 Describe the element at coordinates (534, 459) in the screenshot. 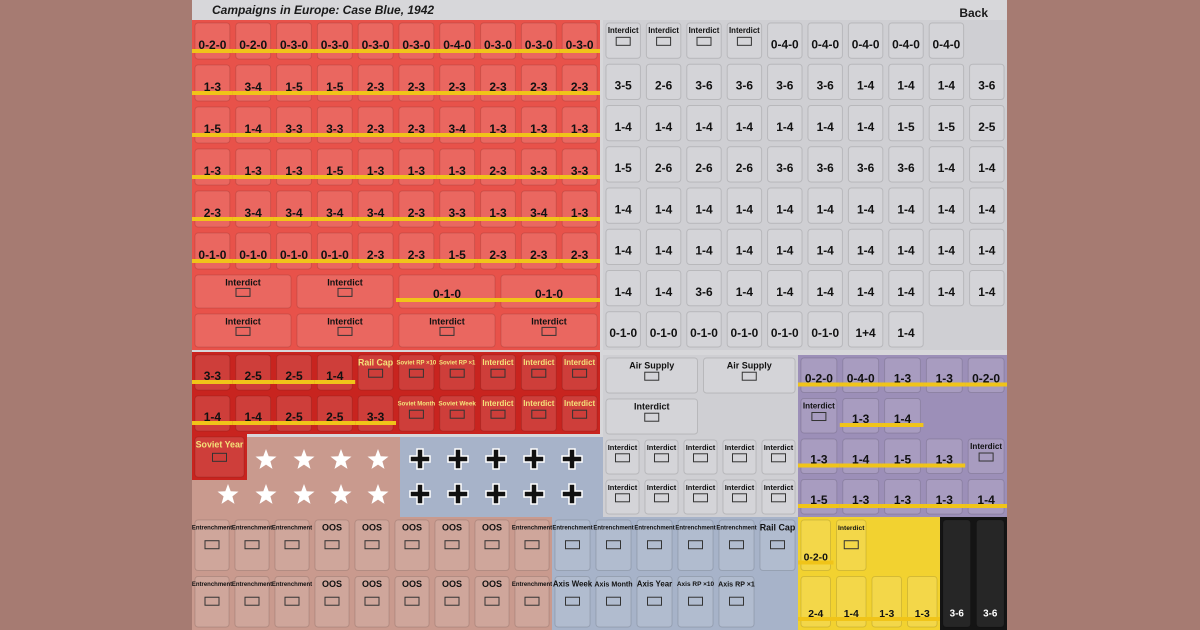

I see `balkenkreuz` at that location.